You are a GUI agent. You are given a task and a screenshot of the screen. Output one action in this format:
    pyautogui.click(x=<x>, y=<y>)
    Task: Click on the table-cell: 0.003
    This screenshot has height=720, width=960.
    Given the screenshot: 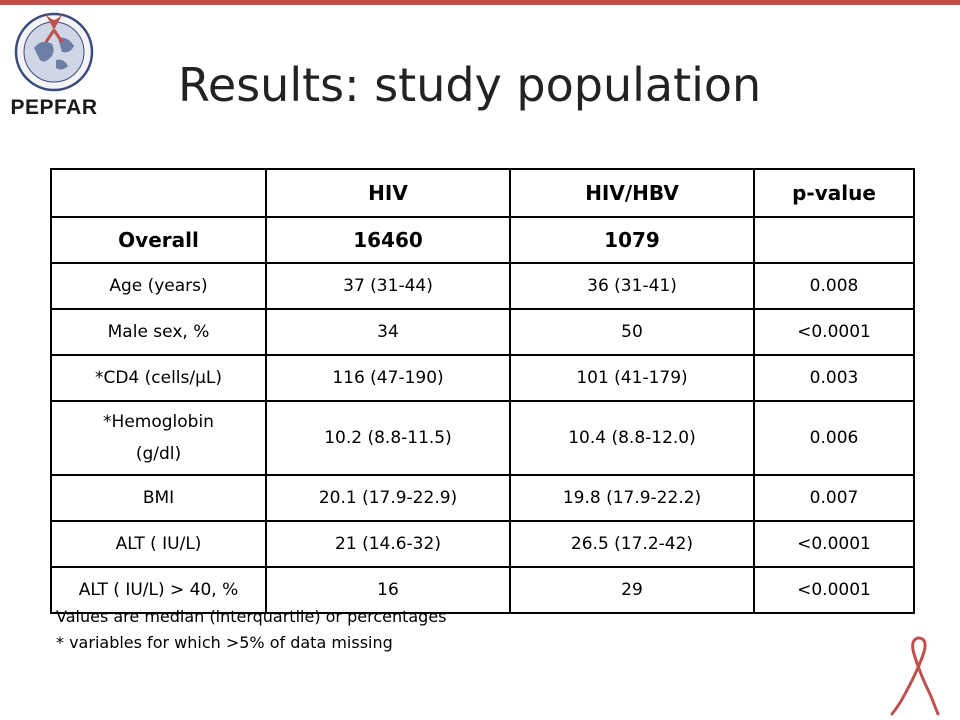 What is the action you would take?
    pyautogui.click(x=834, y=378)
    